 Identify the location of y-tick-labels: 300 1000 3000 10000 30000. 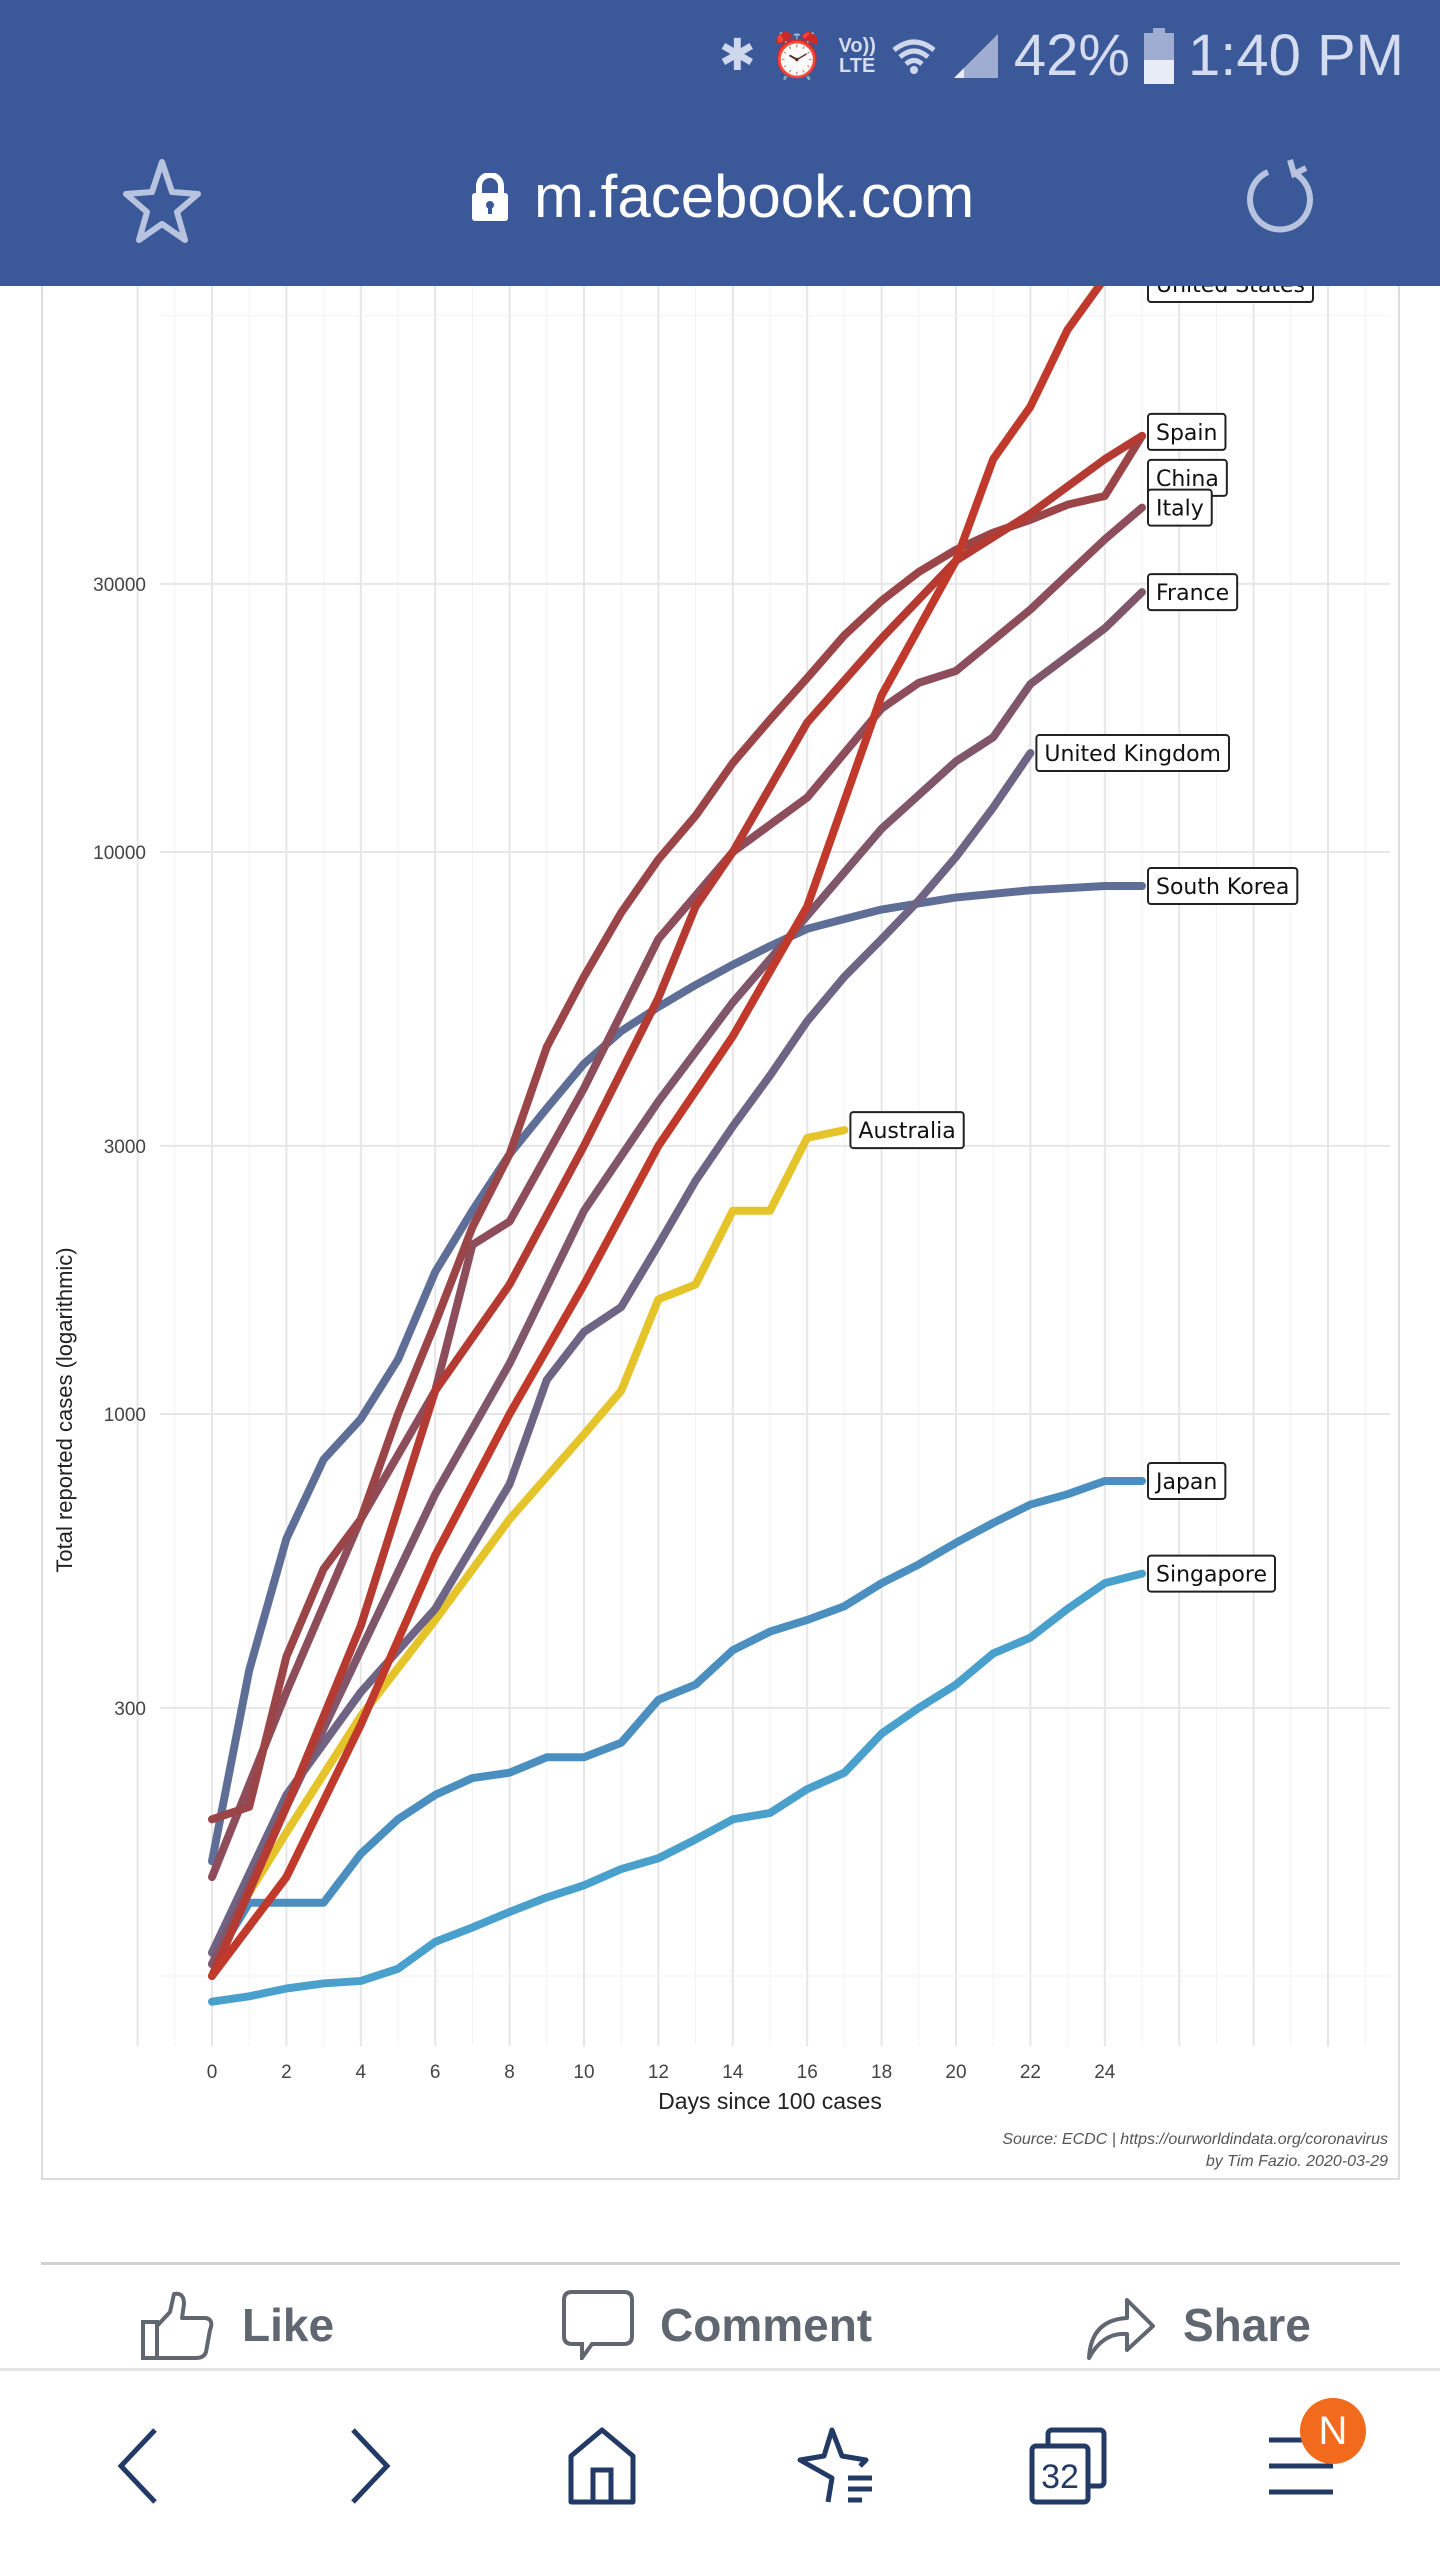
(119, 1147).